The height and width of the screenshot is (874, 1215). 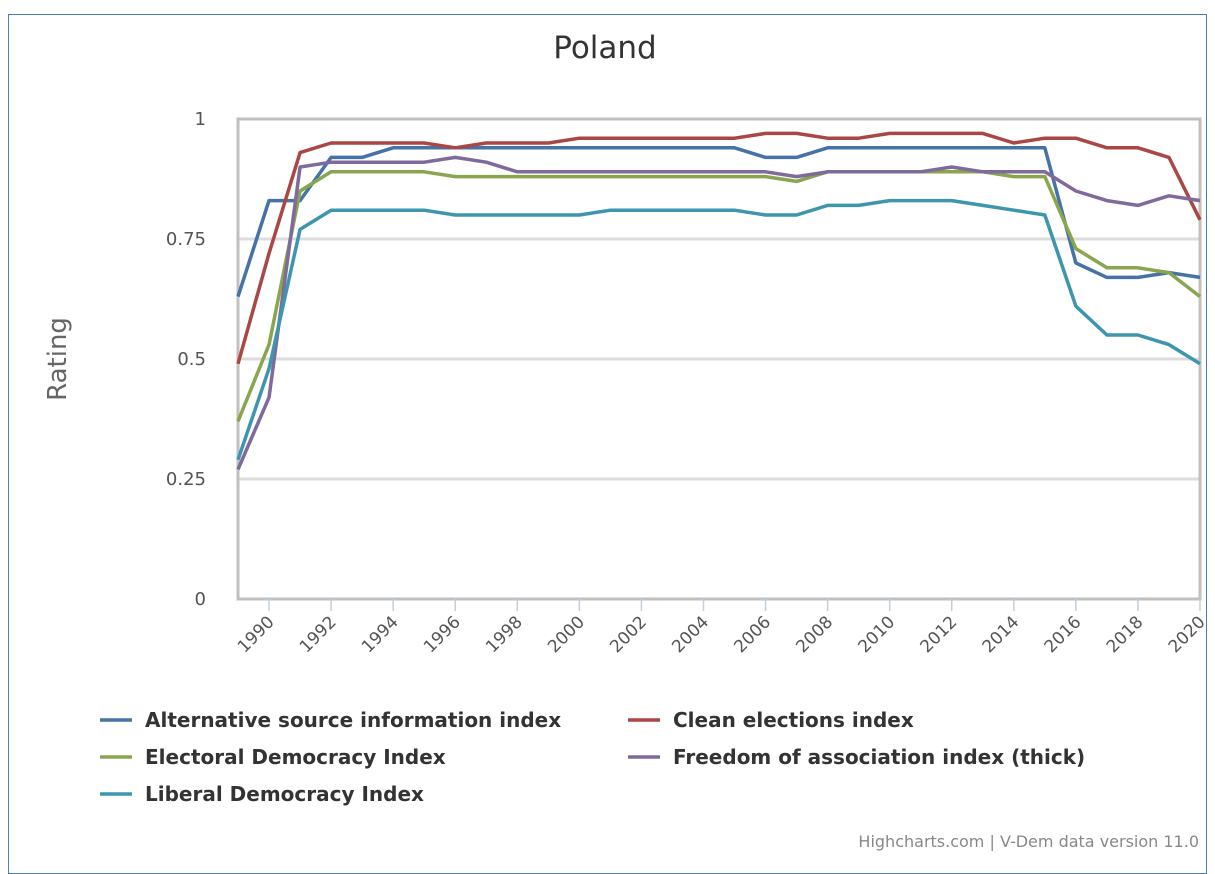 What do you see at coordinates (793, 720) in the screenshot?
I see `legend-label: Clean elections index` at bounding box center [793, 720].